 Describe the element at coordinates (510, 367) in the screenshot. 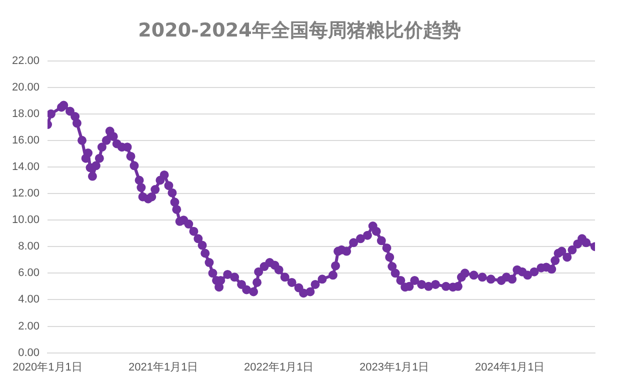

I see `x-tick-label: 2024年1月1日` at that location.